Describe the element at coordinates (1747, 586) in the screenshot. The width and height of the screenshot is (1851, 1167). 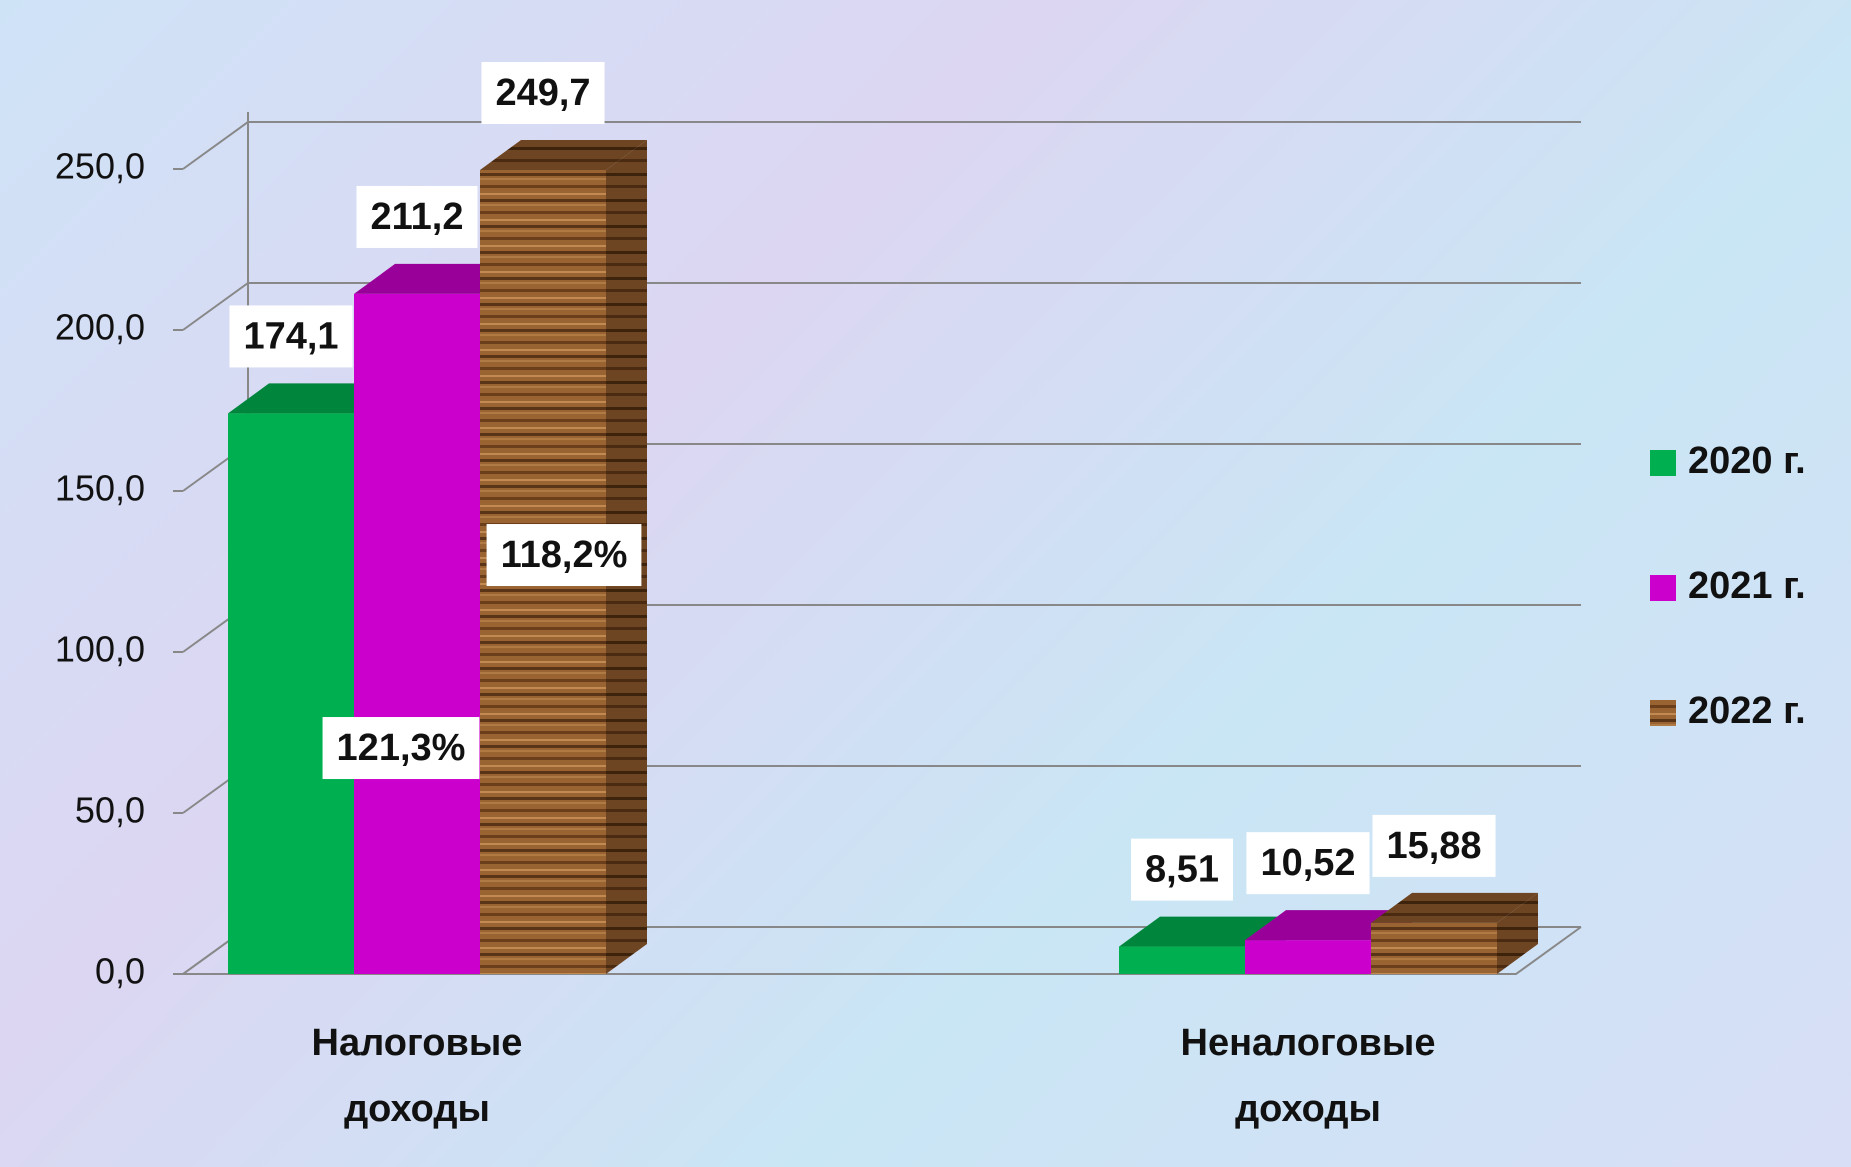
I see `legend-label: 2021 г.` at that location.